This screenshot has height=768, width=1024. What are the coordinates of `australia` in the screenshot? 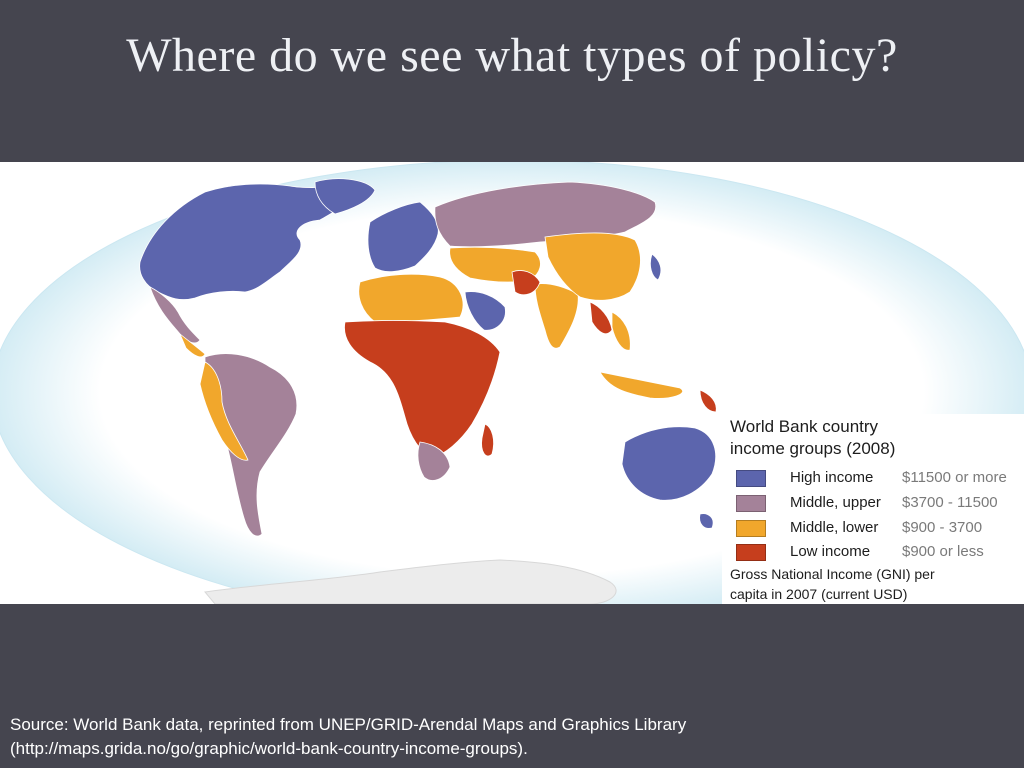 It's located at (668, 463).